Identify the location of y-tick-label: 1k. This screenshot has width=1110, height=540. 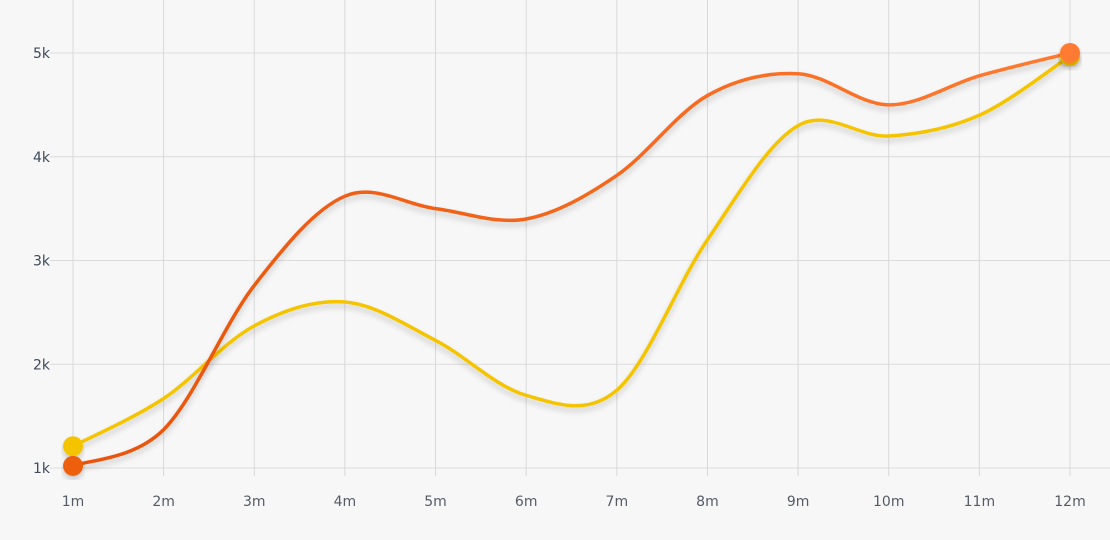
(42, 469).